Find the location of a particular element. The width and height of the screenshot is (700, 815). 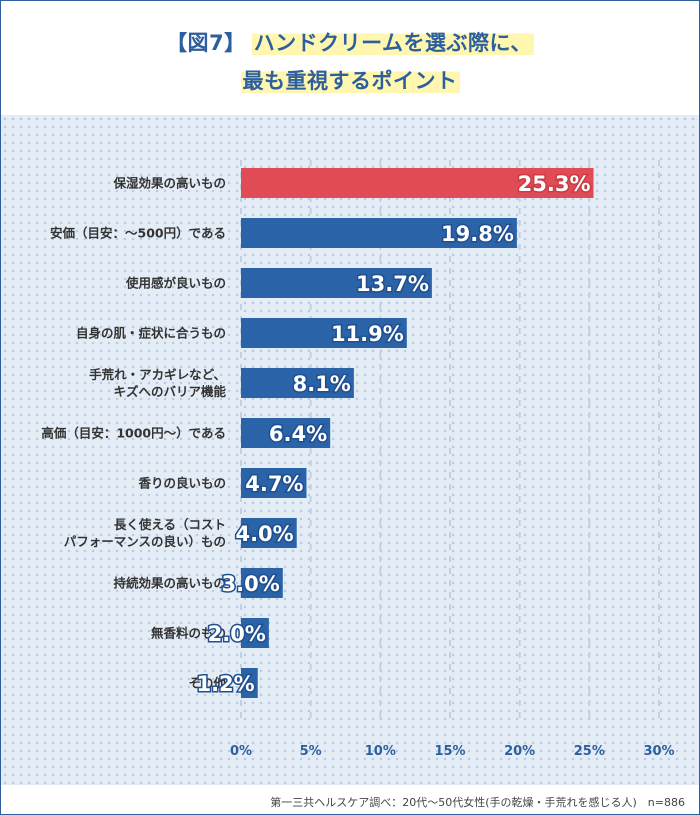

chart-title-line-1: 【図7】 ハンドクリームを選ぶ際に、 is located at coordinates (350, 42).